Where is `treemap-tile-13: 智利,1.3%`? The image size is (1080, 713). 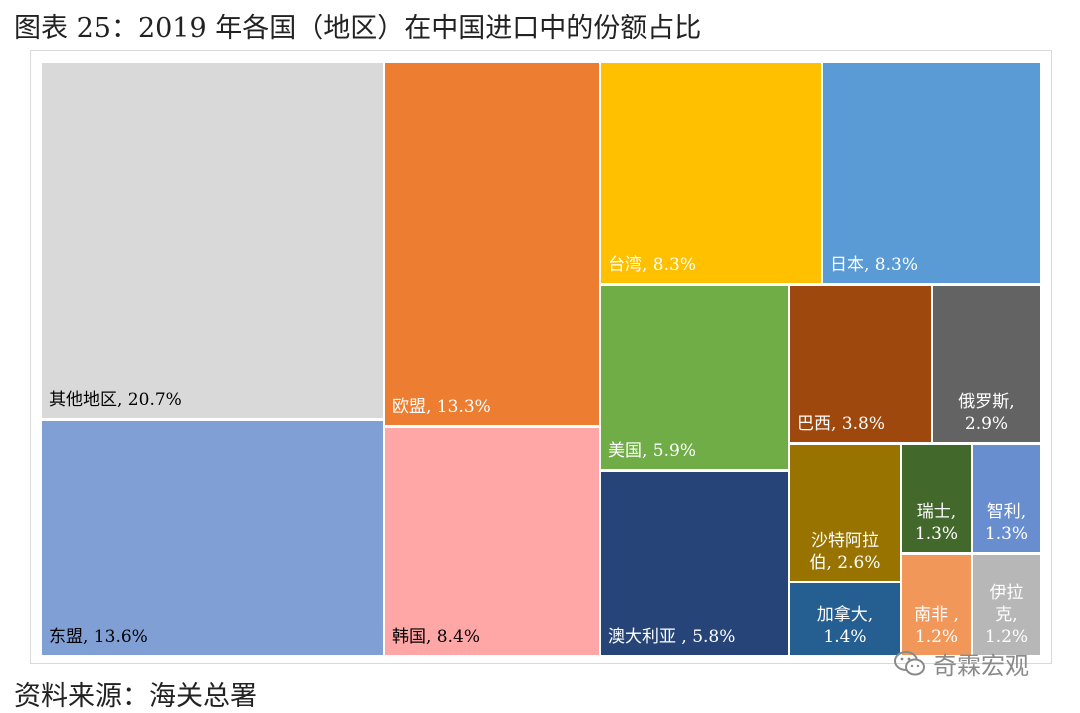
treemap-tile-13: 智利,1.3% is located at coordinates (1006, 498).